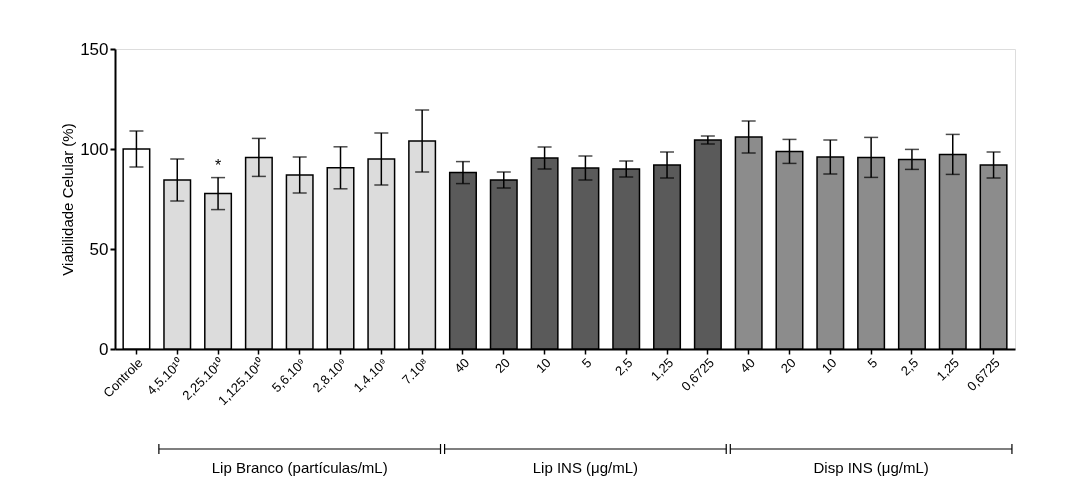 The height and width of the screenshot is (497, 1081). I want to click on text: Lip INS (μg/mL), so click(585, 467).